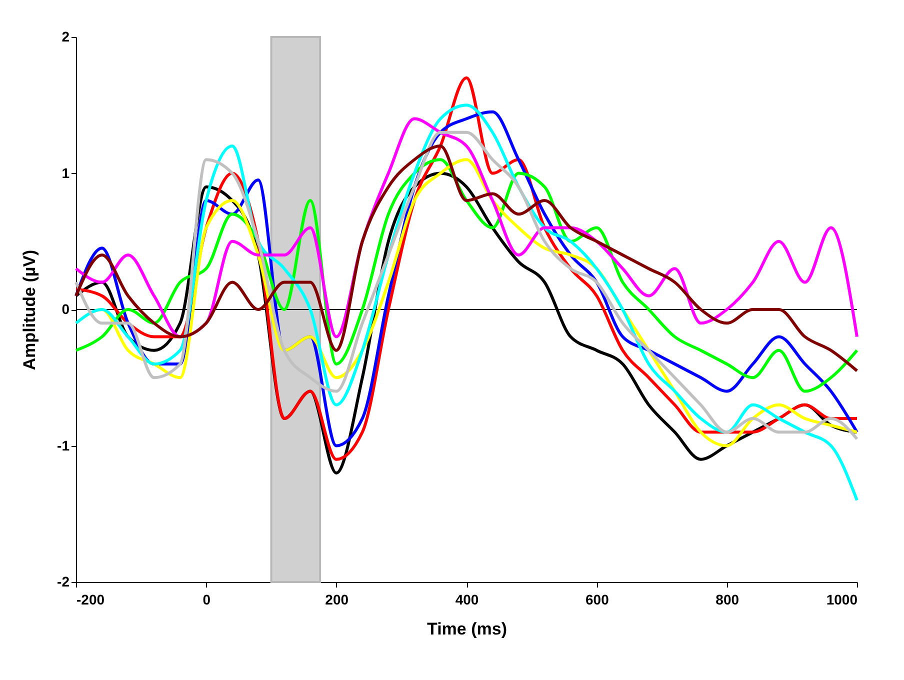  I want to click on x-axis-title: Time (ms), so click(467, 629).